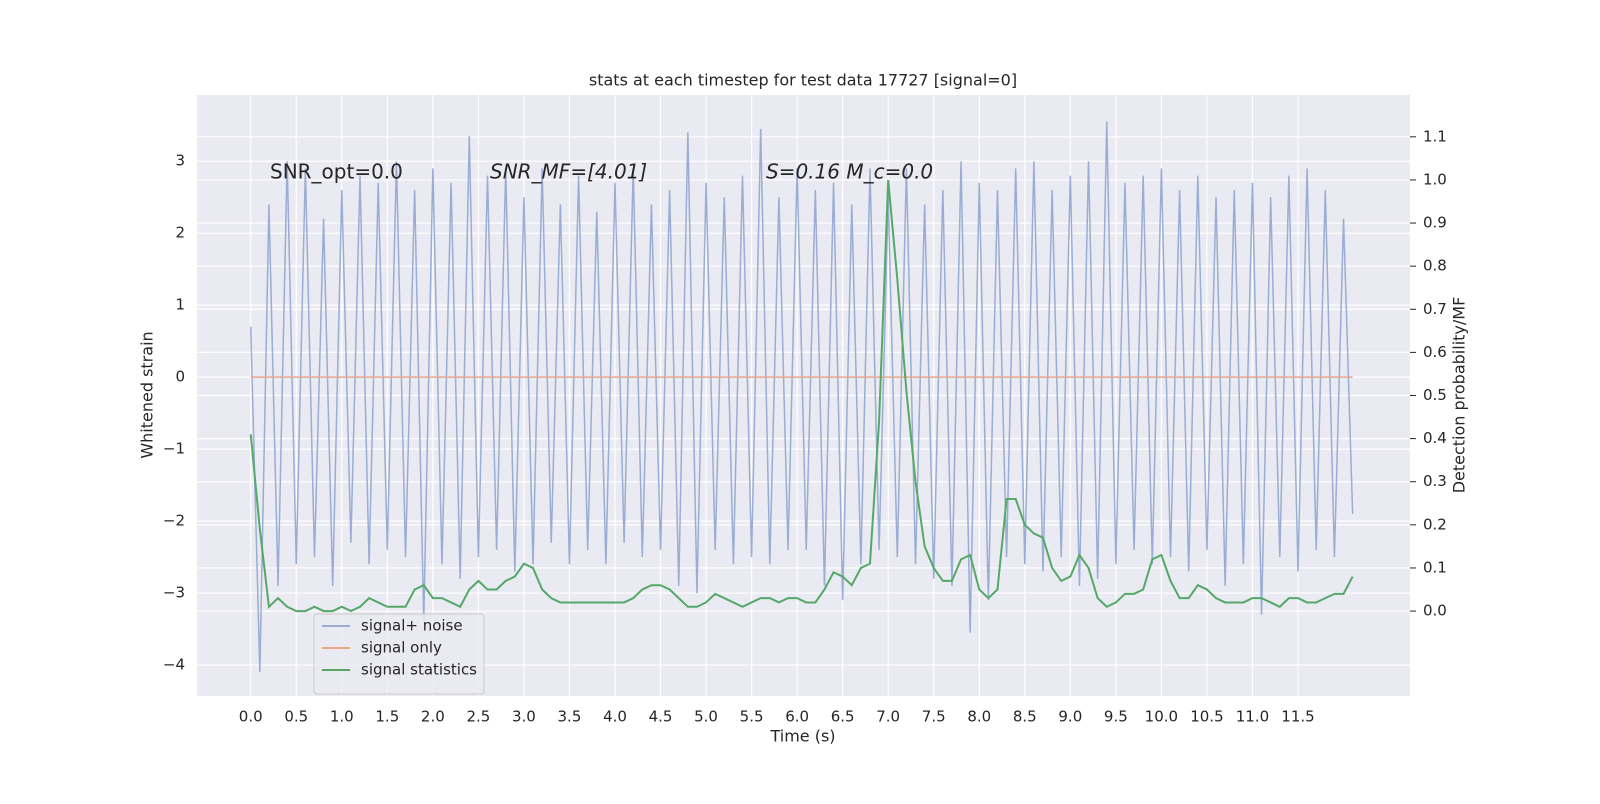  I want to click on y-tick-label: 1, so click(180, 305).